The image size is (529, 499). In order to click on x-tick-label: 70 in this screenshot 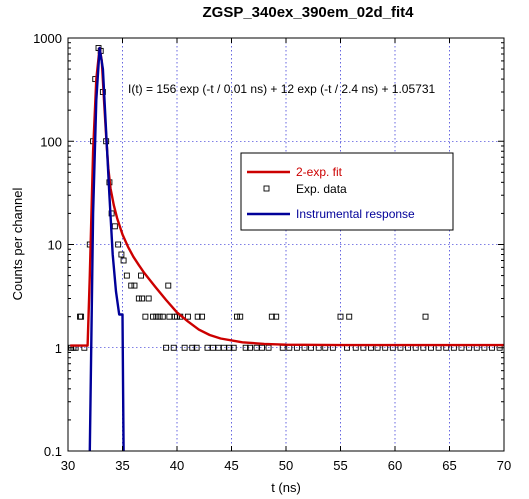, I will do `click(504, 465)`.